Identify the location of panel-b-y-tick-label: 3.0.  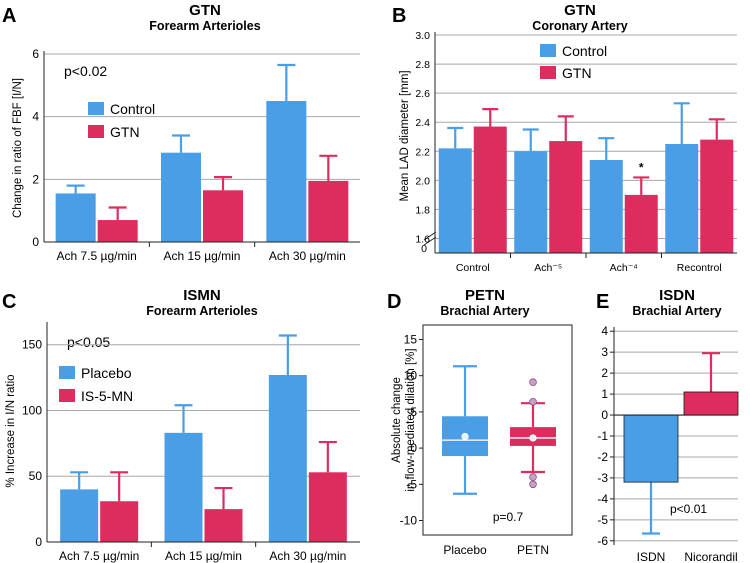
(422, 36).